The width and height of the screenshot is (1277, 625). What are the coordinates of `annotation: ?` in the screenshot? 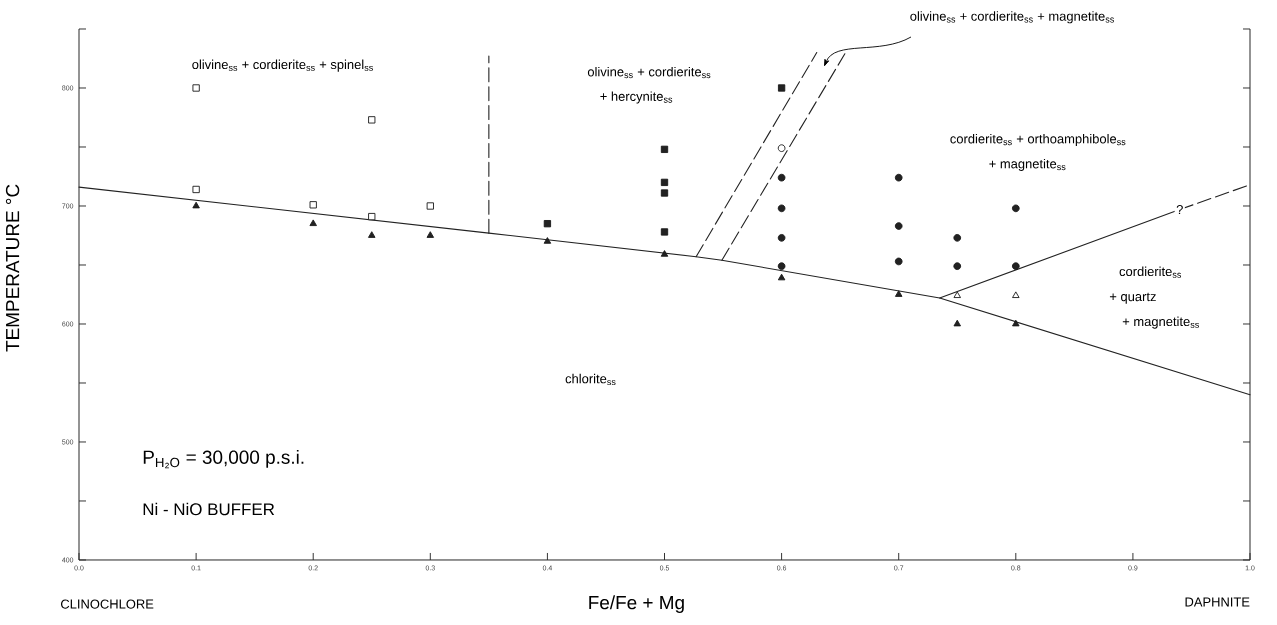 It's located at (1179, 210).